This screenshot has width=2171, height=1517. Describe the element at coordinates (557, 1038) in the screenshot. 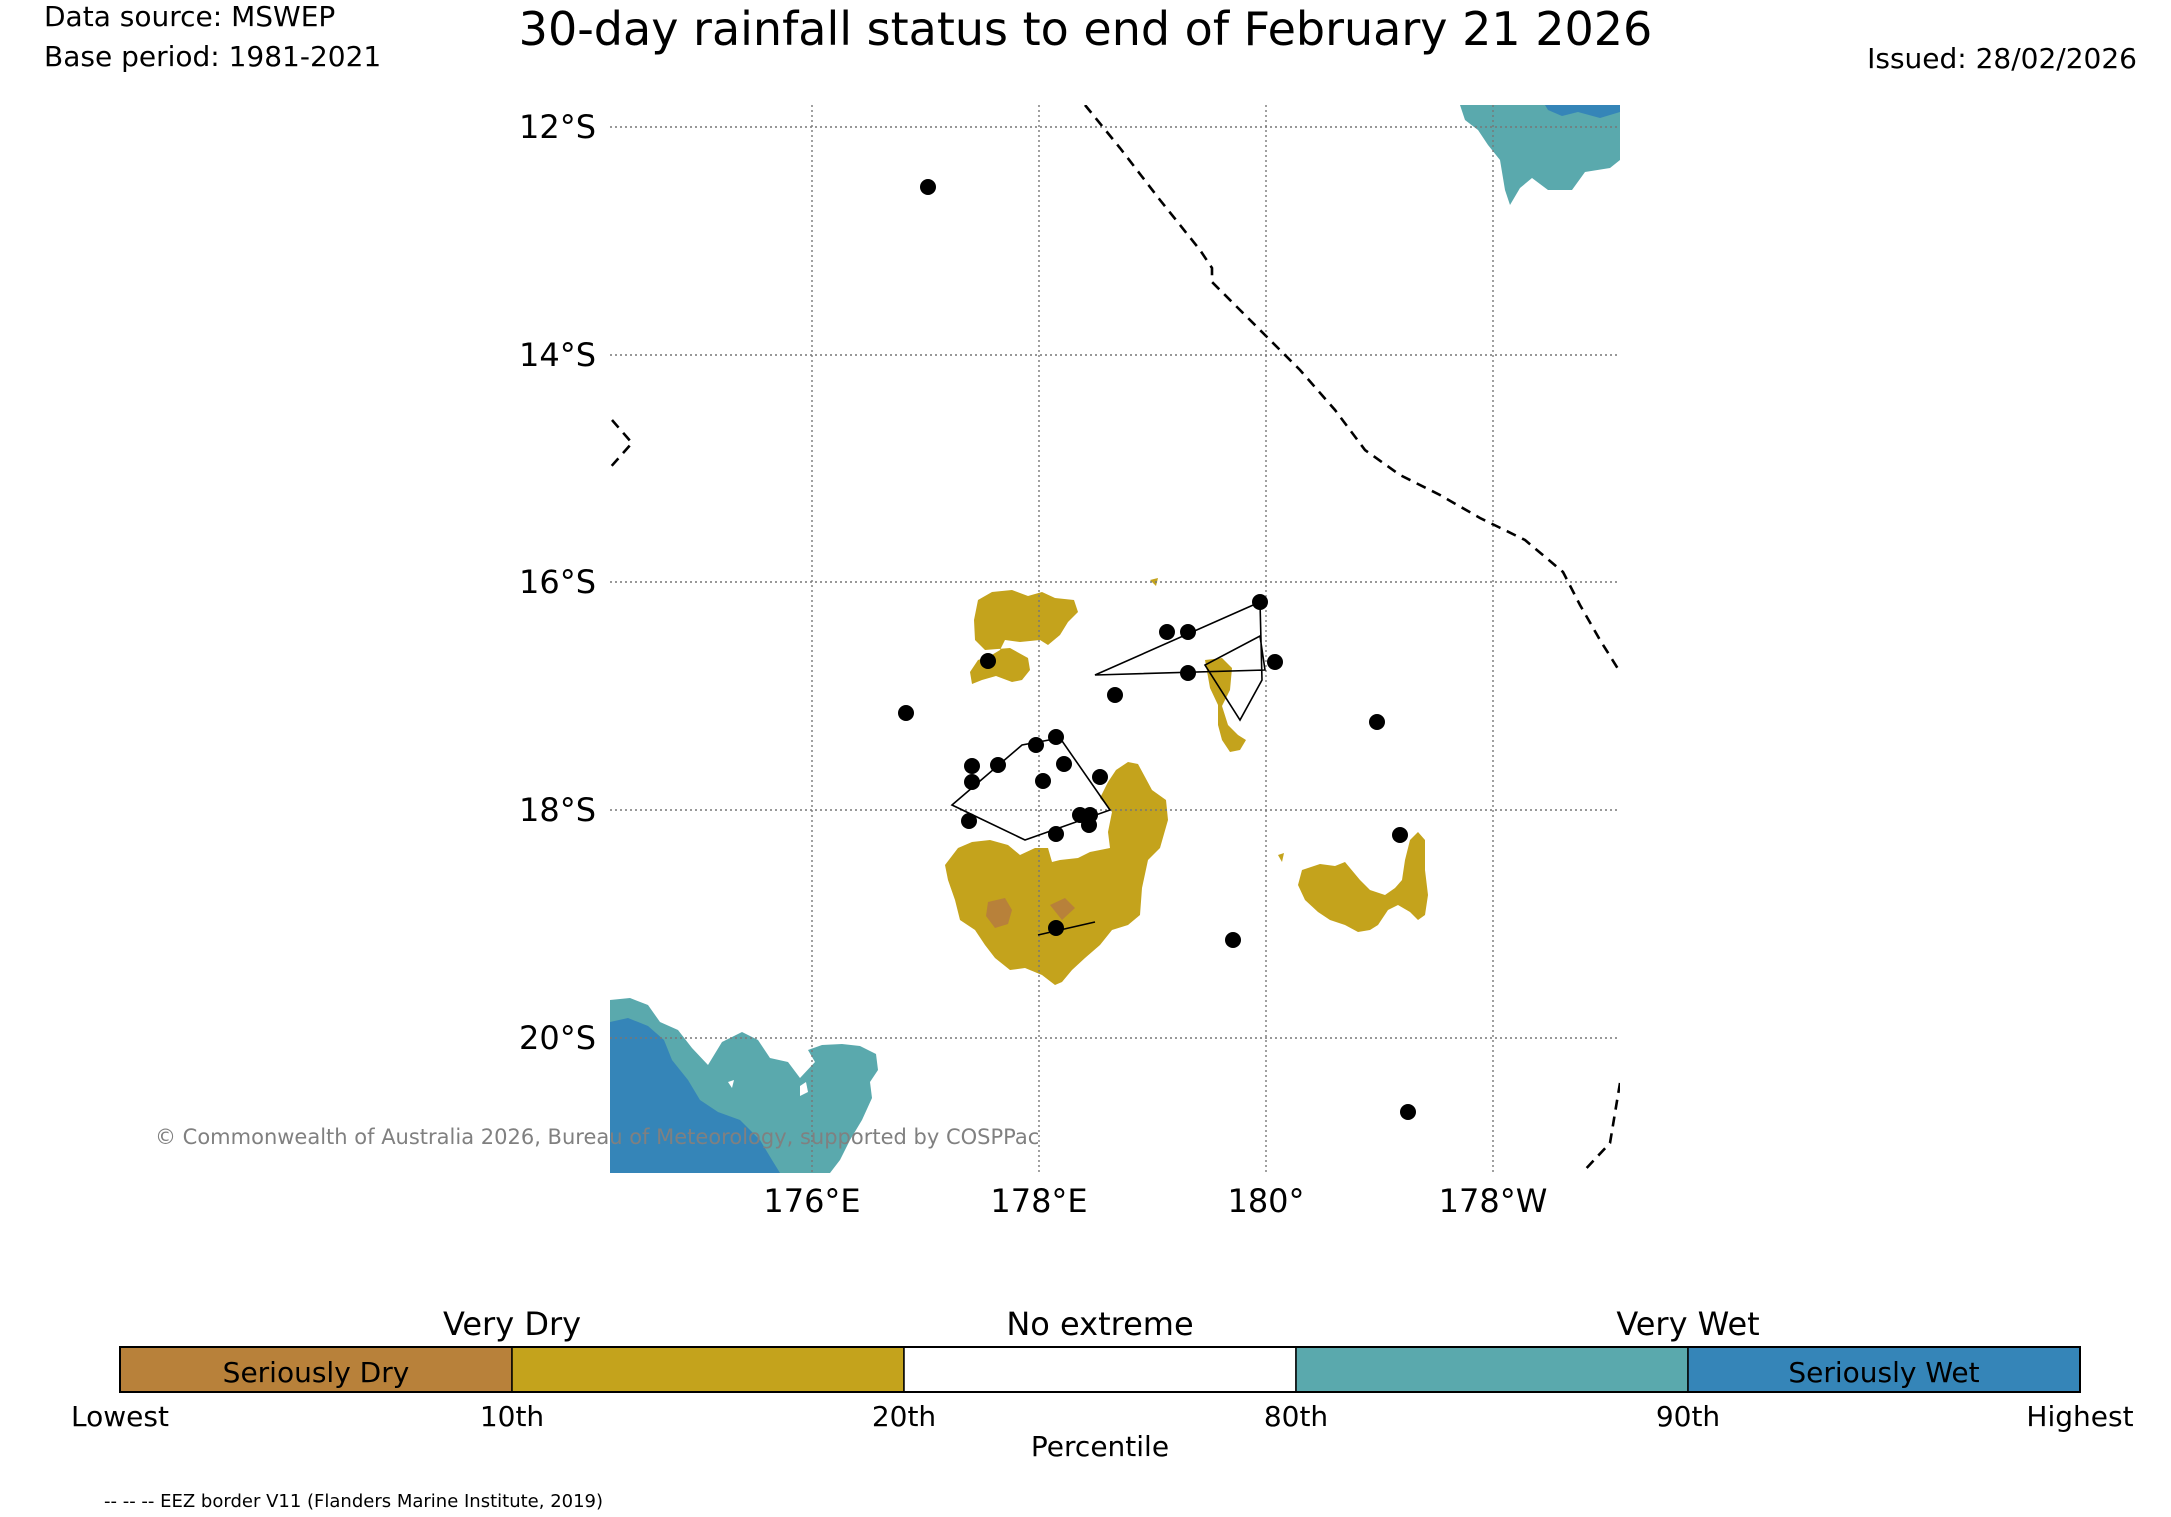

I see `lat-label: 20°S` at that location.